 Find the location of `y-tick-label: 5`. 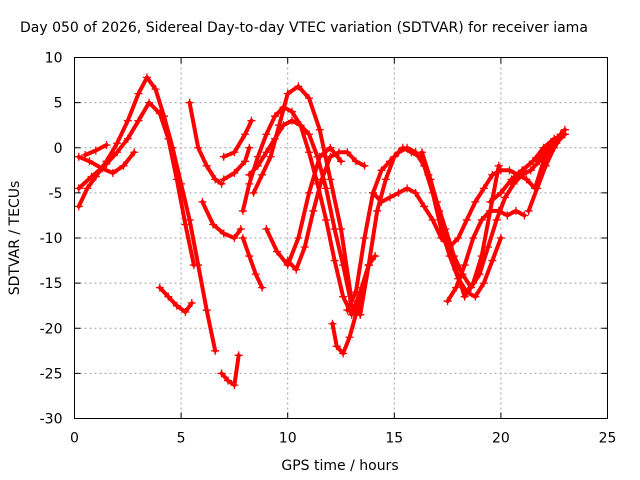

y-tick-label: 5 is located at coordinates (58, 104).